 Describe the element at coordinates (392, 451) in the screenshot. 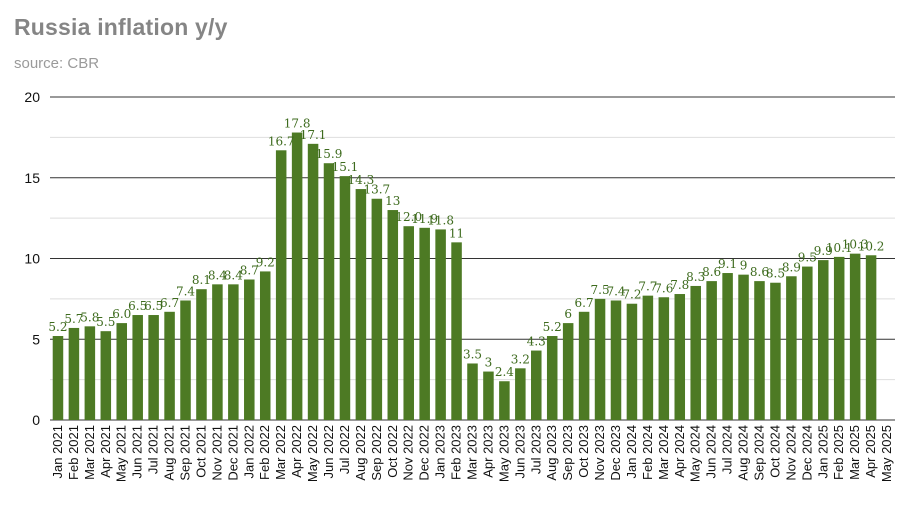

I see `x-tick-label: Oct 2022` at that location.